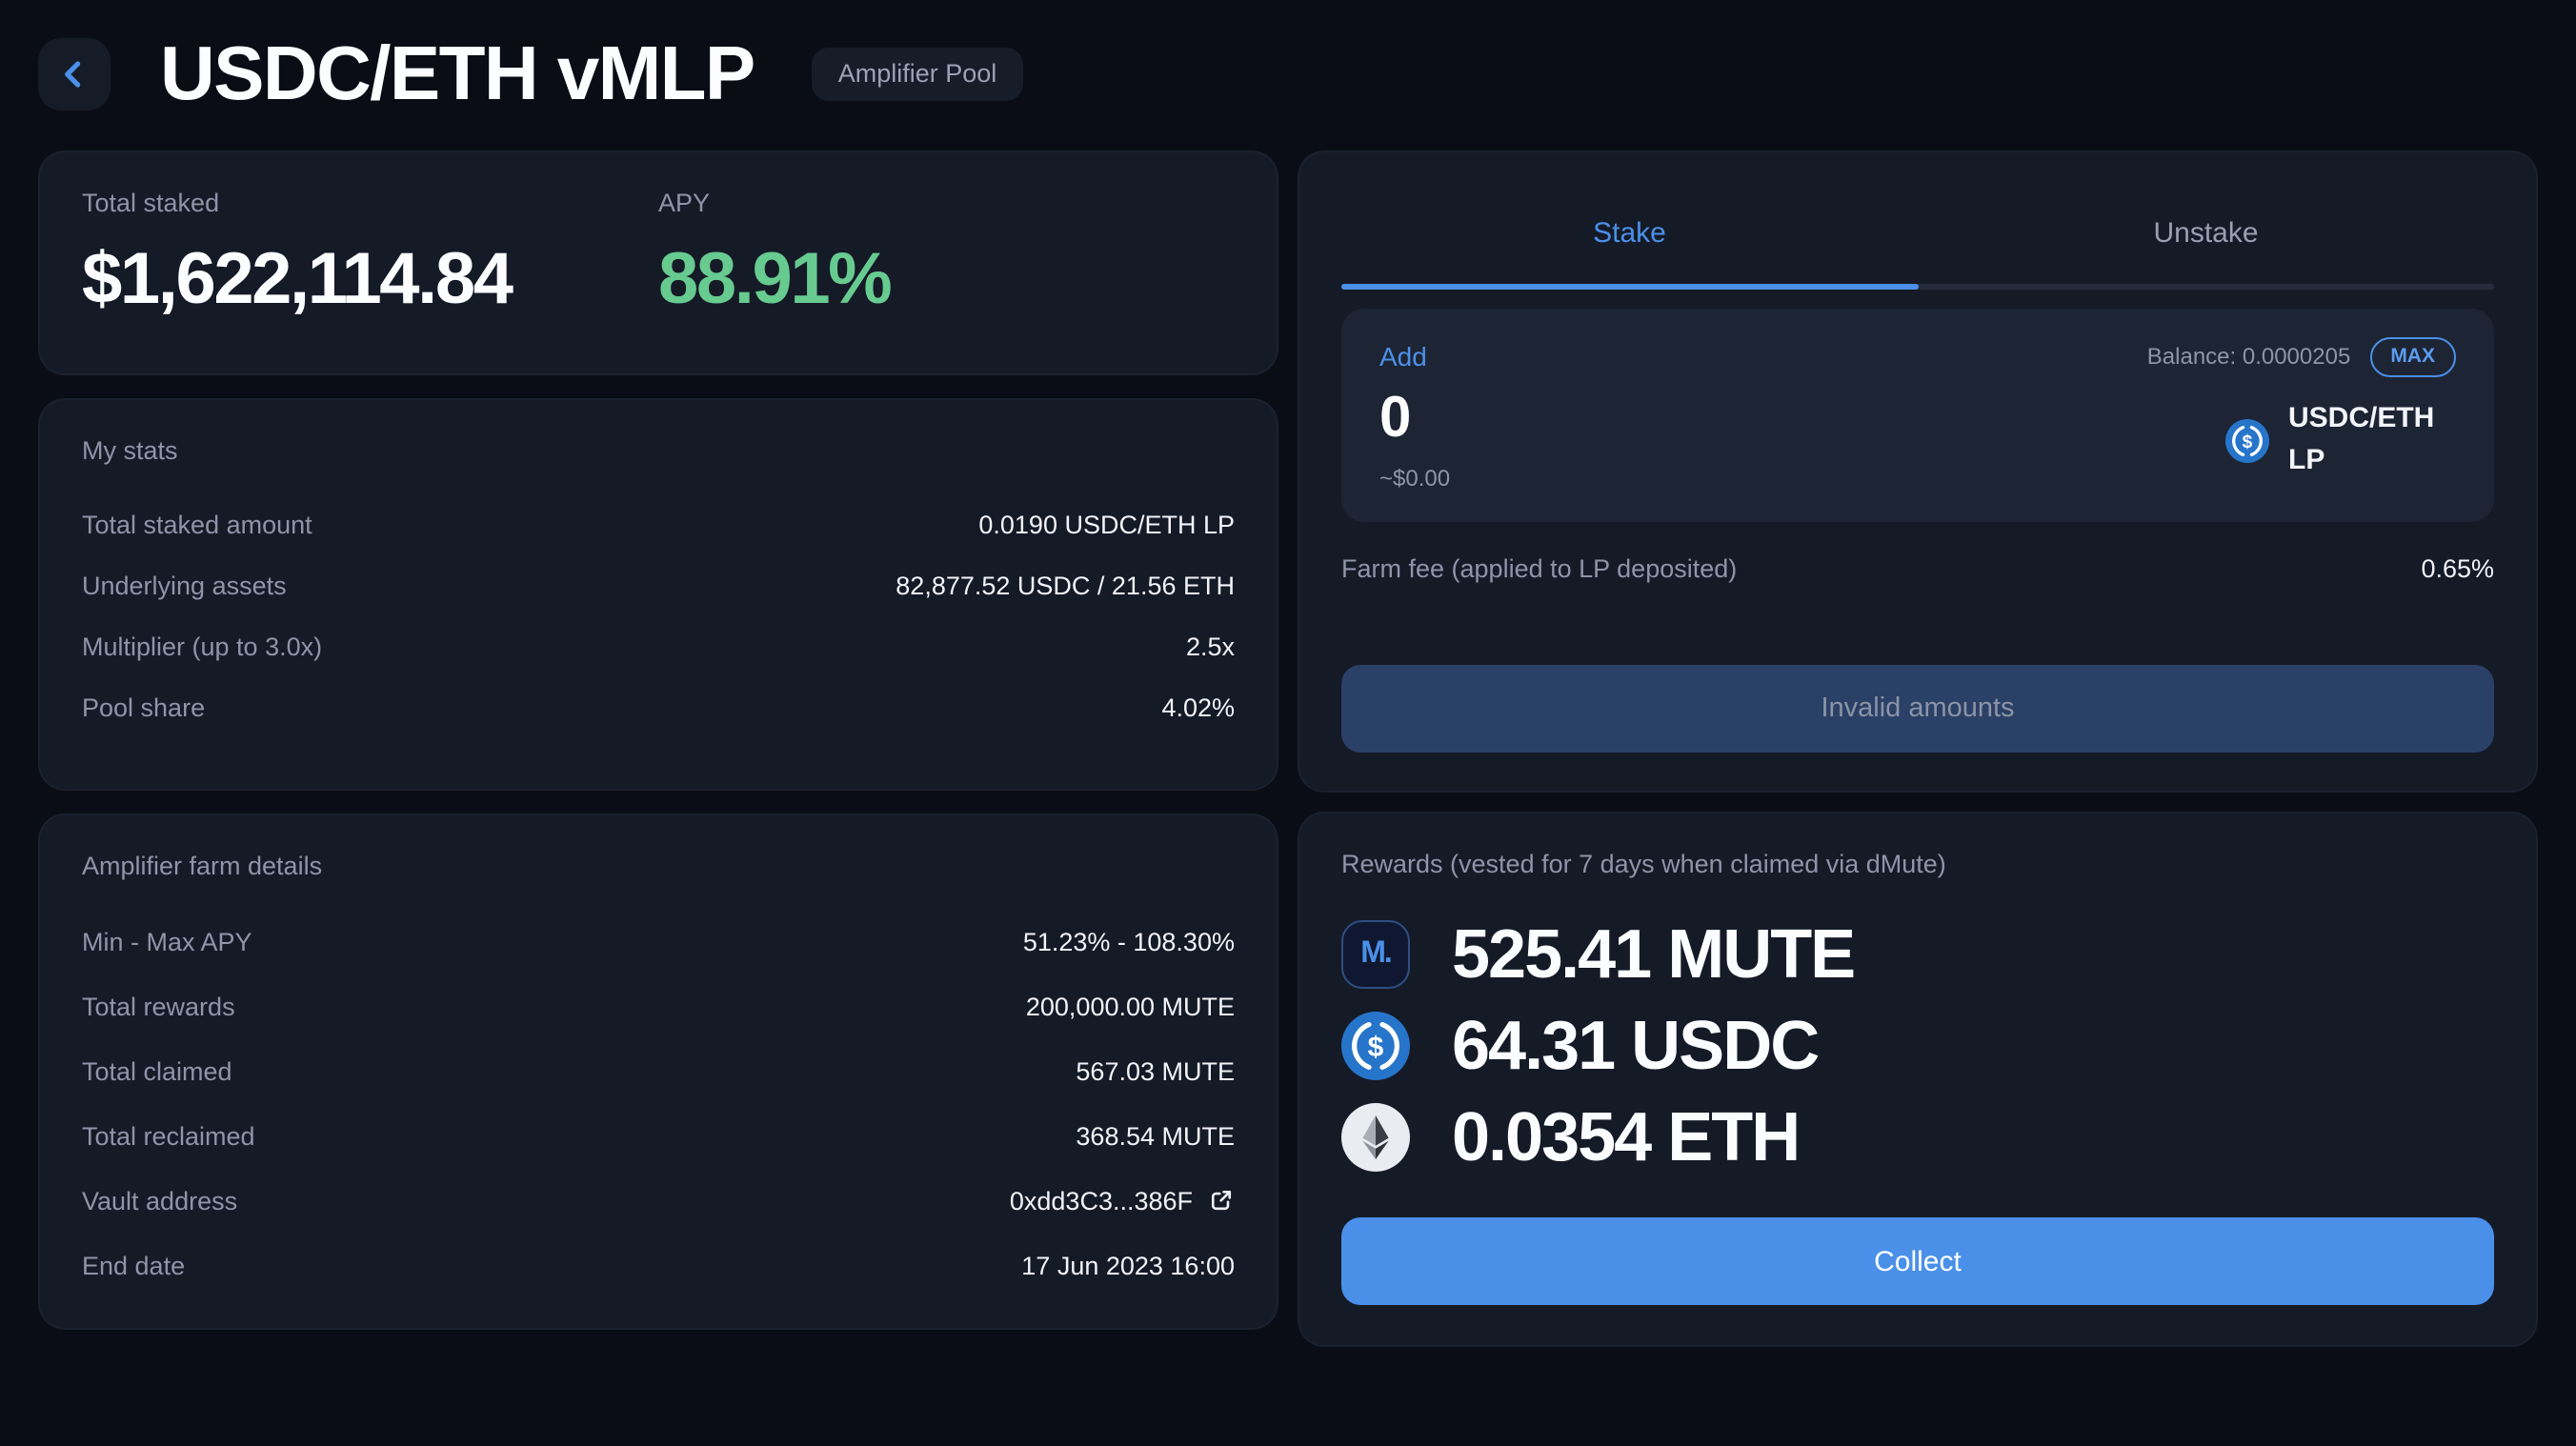 Image resolution: width=2576 pixels, height=1446 pixels. I want to click on reward-amount-mute: 525.41 MUTE, so click(1654, 954).